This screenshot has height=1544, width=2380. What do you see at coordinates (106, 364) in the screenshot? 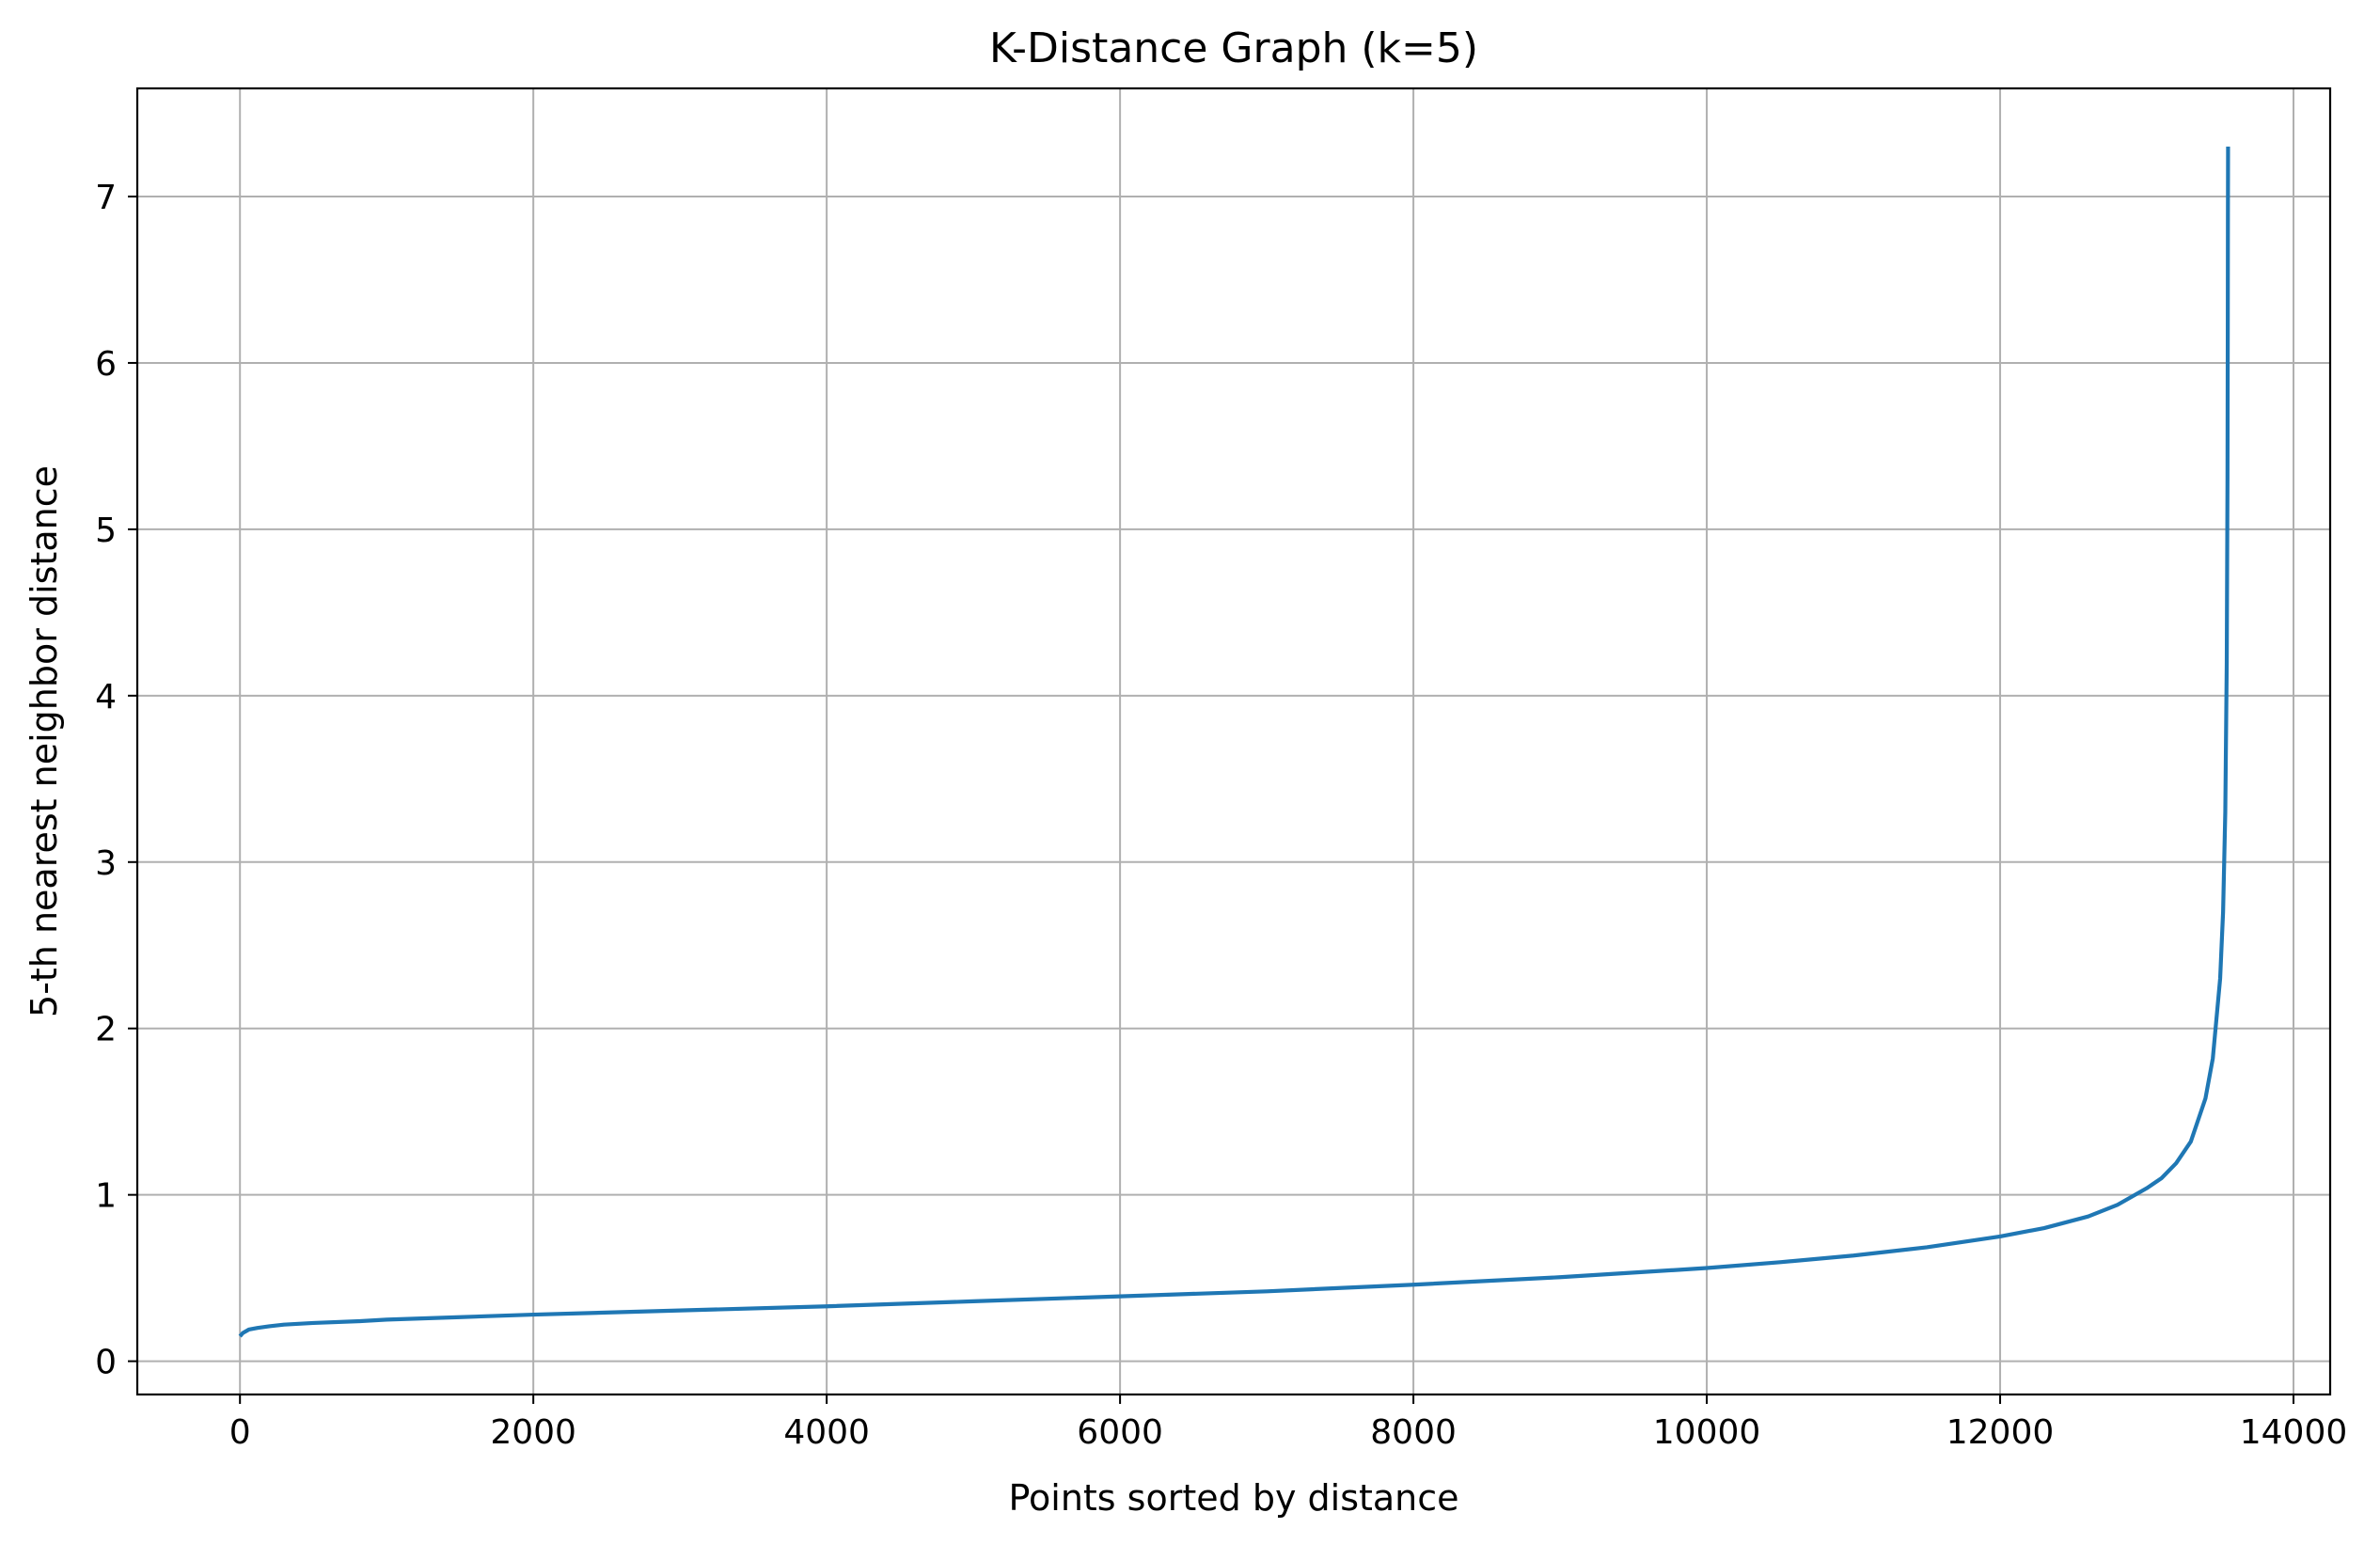
I see `y-tick-label: 6` at bounding box center [106, 364].